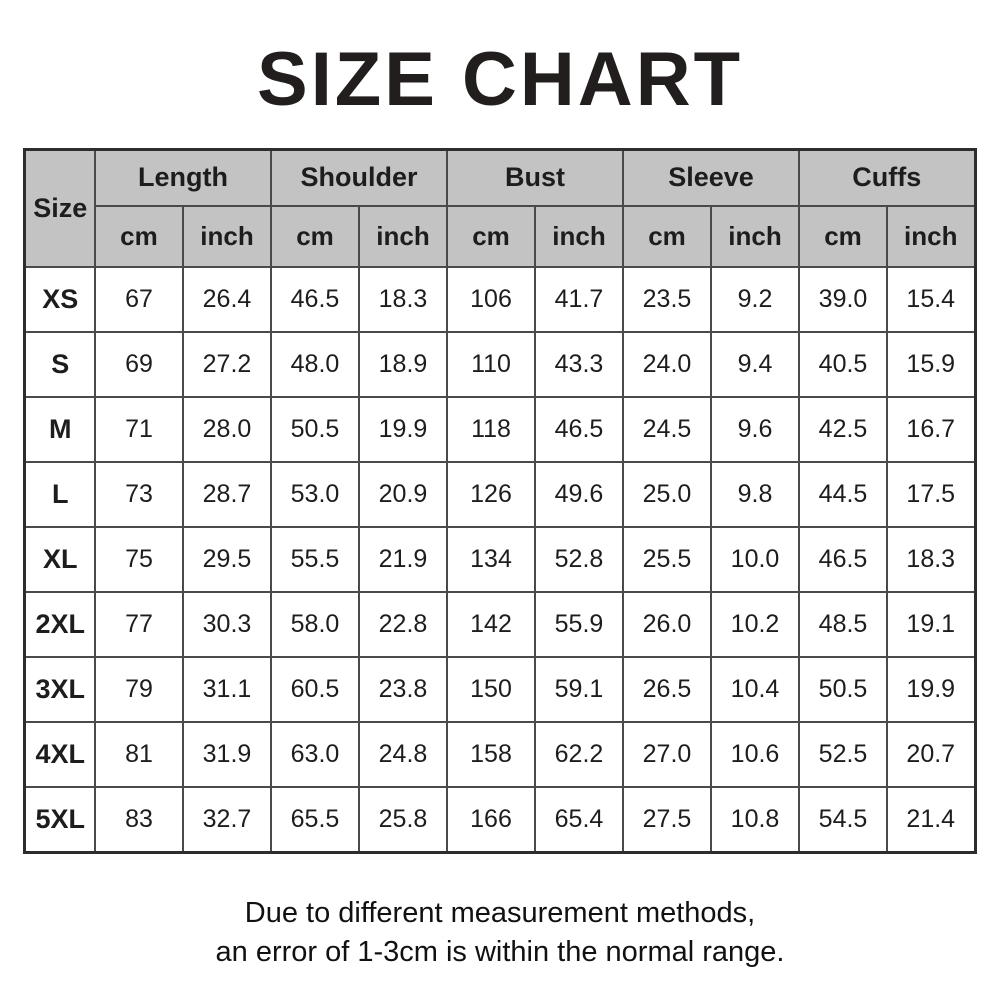 This screenshot has height=1000, width=1000. What do you see at coordinates (226, 690) in the screenshot?
I see `cell: 31.1` at bounding box center [226, 690].